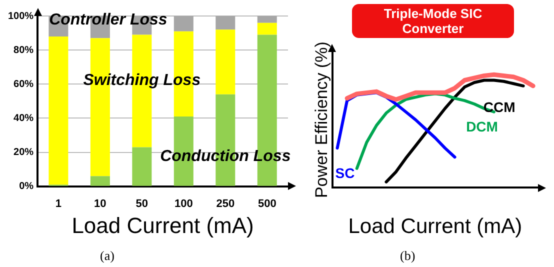  I want to click on series-label: CCM, so click(499, 106).